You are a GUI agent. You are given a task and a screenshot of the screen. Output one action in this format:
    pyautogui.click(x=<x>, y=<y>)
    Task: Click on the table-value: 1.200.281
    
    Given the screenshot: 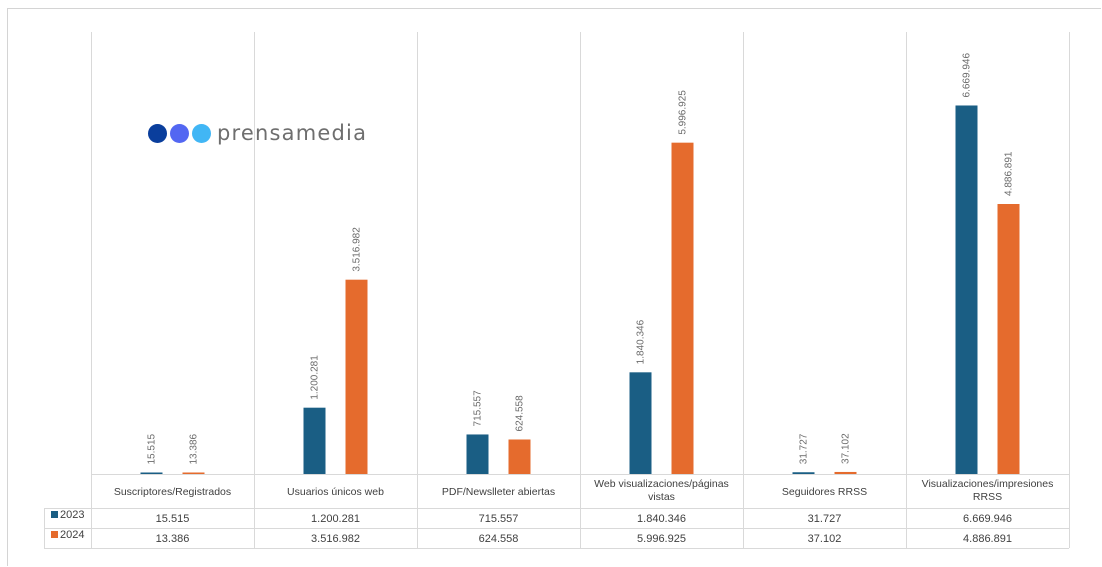 What is the action you would take?
    pyautogui.click(x=335, y=519)
    